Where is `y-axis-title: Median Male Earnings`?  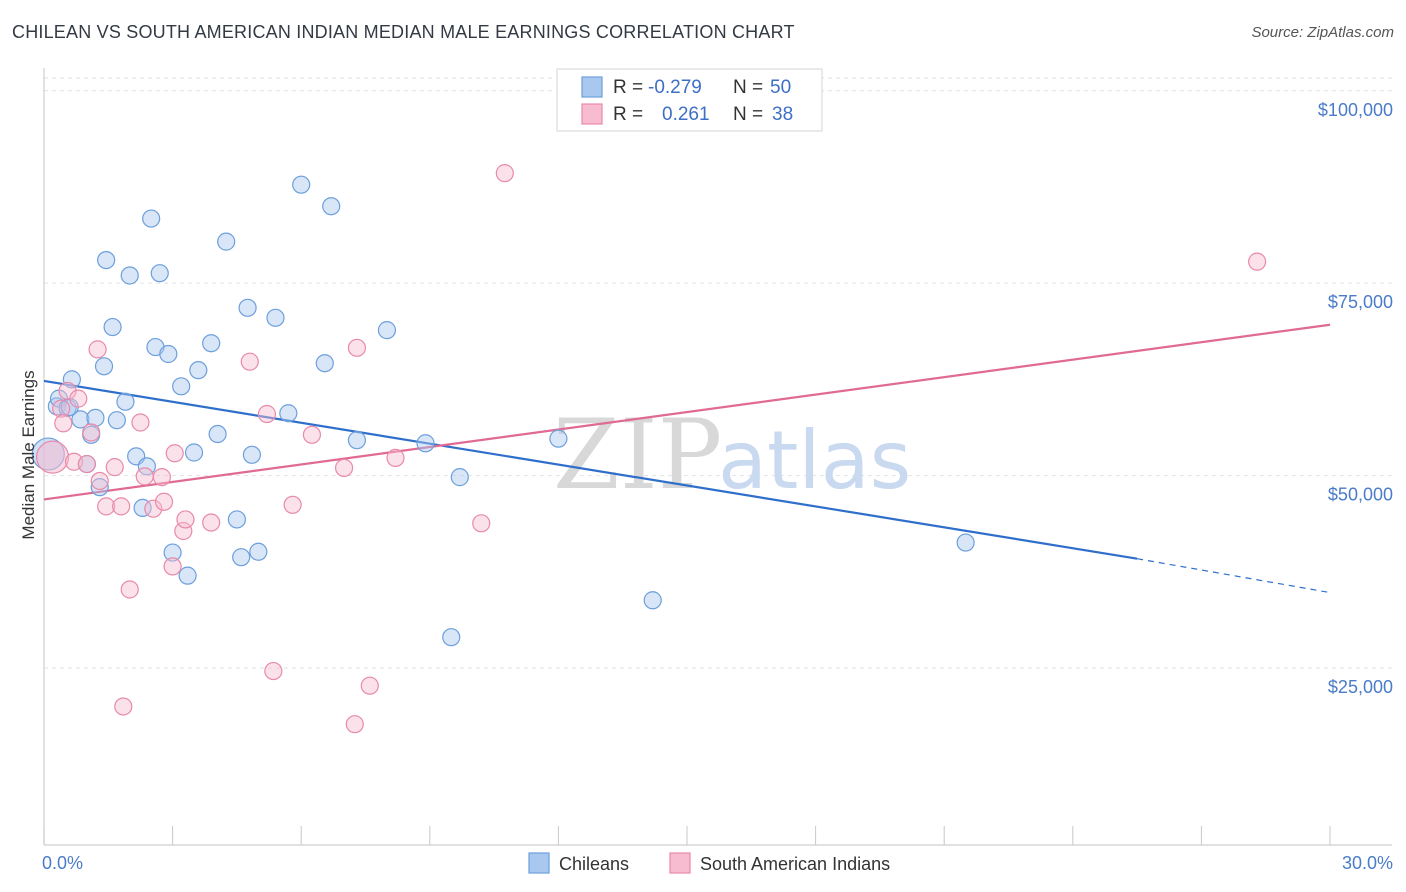
y-axis-title: Median Male Earnings is located at coordinates (28, 454).